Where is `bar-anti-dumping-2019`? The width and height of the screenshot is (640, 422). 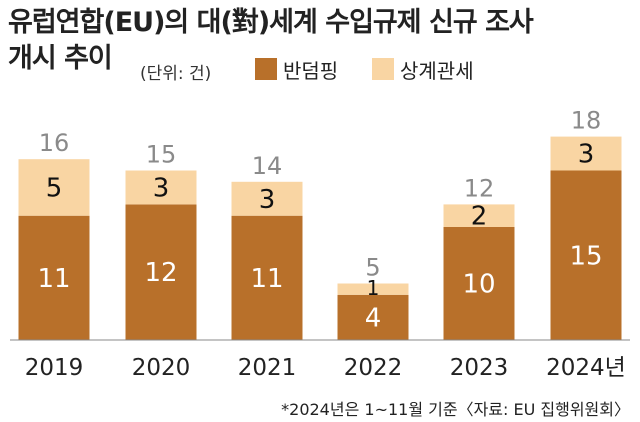
bar-anti-dumping-2019 is located at coordinates (54, 277).